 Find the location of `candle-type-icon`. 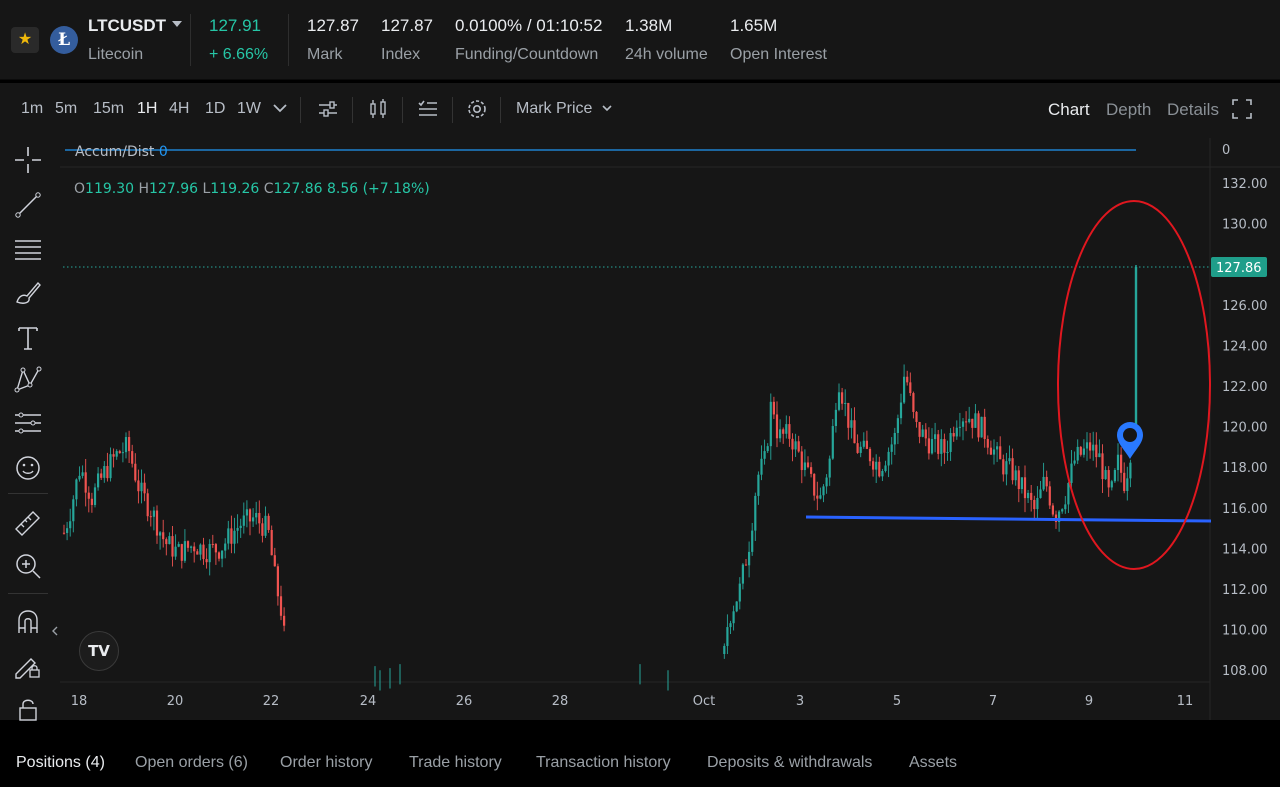

candle-type-icon is located at coordinates (378, 109).